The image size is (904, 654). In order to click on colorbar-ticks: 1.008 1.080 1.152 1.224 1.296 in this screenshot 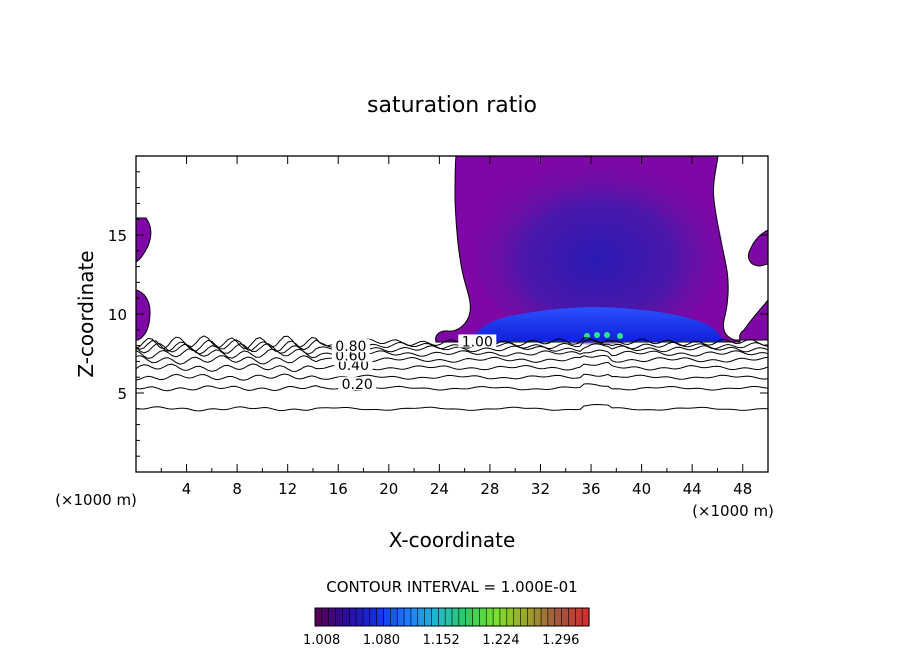, I will do `click(441, 640)`.